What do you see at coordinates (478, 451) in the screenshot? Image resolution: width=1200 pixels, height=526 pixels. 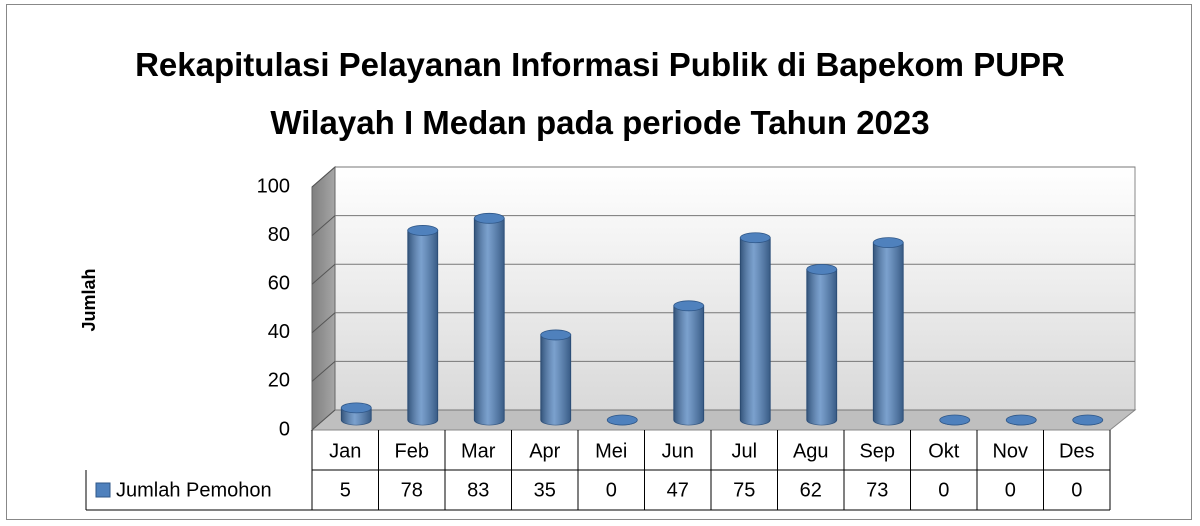 I see `x-tick-label: Mar` at bounding box center [478, 451].